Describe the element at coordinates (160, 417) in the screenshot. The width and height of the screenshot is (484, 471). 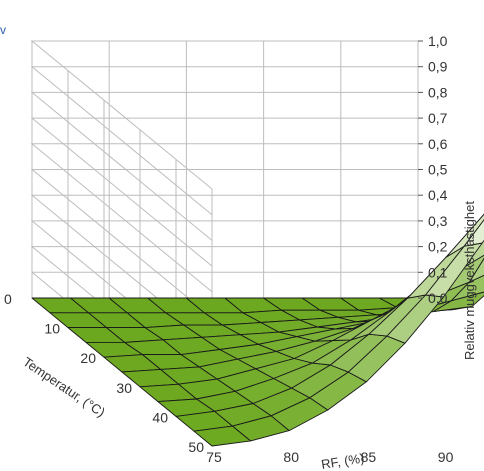
I see `y-tick-label: 40` at that location.